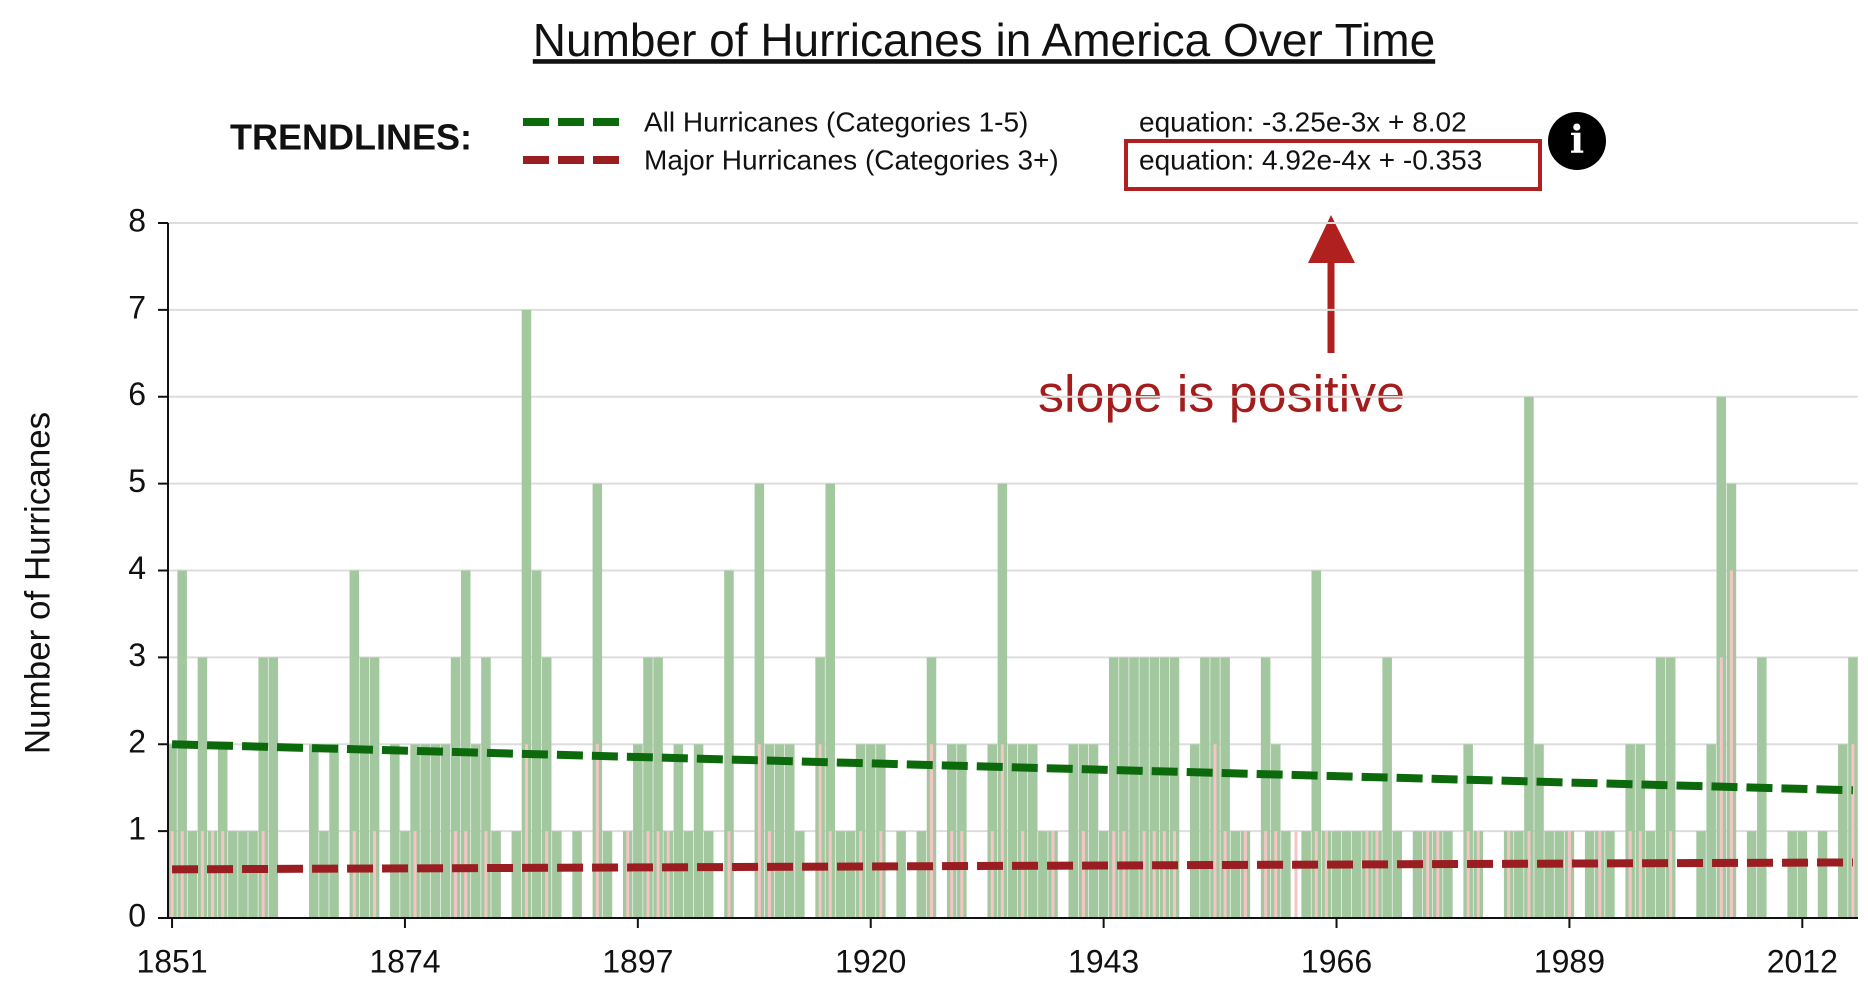  I want to click on y-tick-label: 0, so click(137, 915).